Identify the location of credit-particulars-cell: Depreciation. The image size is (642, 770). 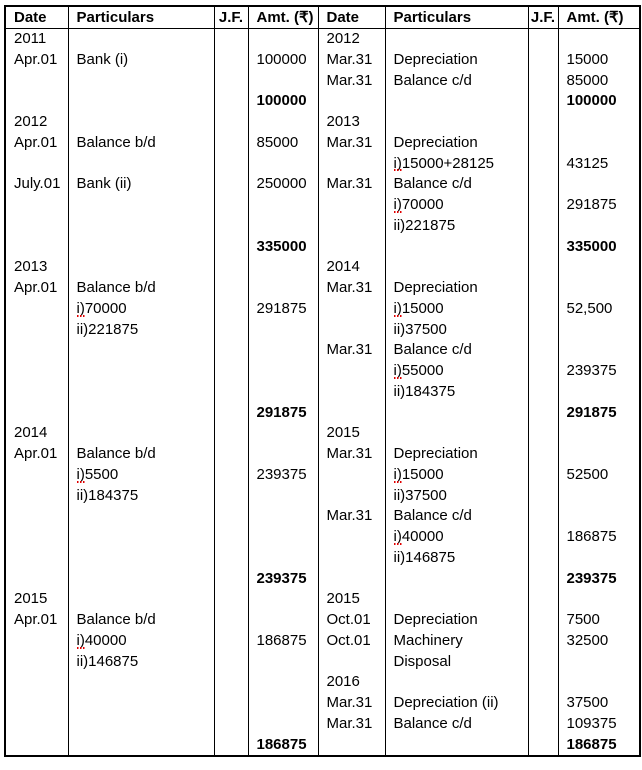
(456, 454).